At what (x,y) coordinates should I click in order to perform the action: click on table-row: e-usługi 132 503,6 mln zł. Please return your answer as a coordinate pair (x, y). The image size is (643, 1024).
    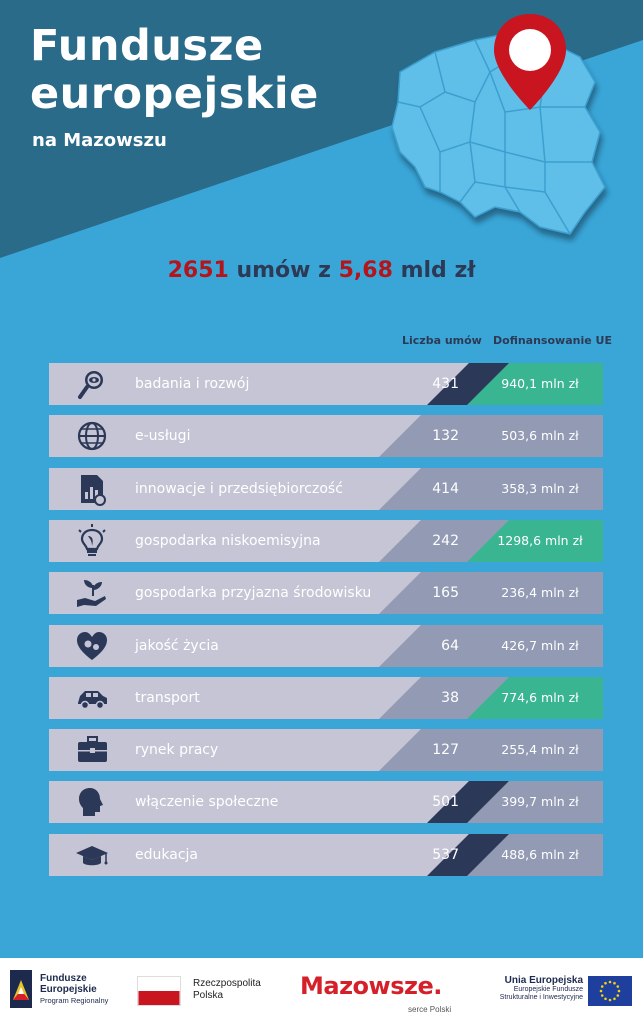
    Looking at the image, I should click on (326, 436).